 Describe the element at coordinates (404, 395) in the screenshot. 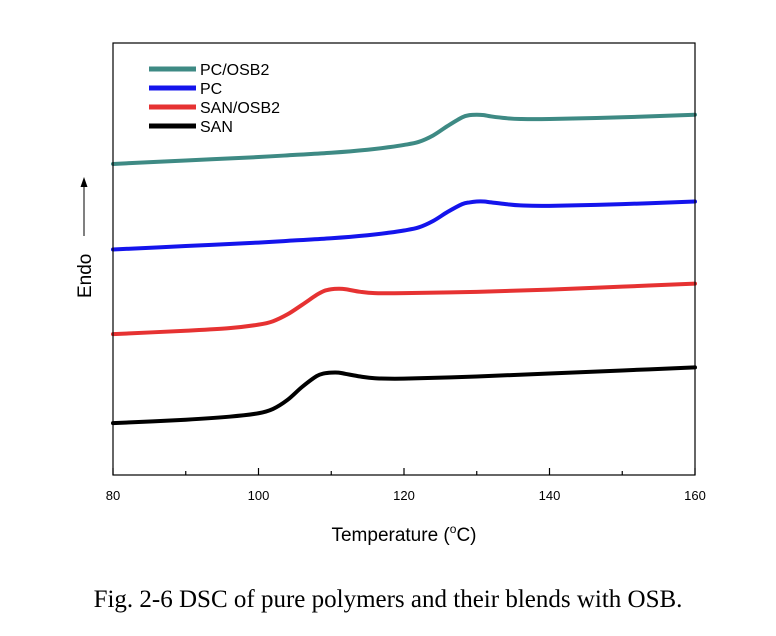

I see `series-line-san` at that location.